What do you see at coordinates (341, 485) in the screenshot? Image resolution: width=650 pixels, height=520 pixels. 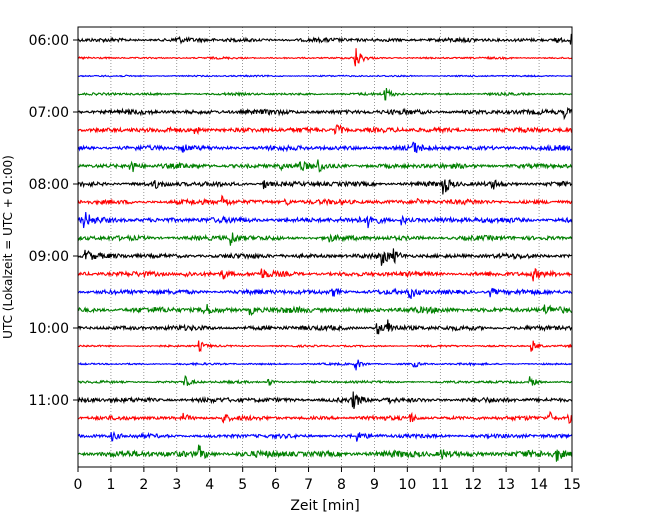 I see `x-tick-label-8: 8` at bounding box center [341, 485].